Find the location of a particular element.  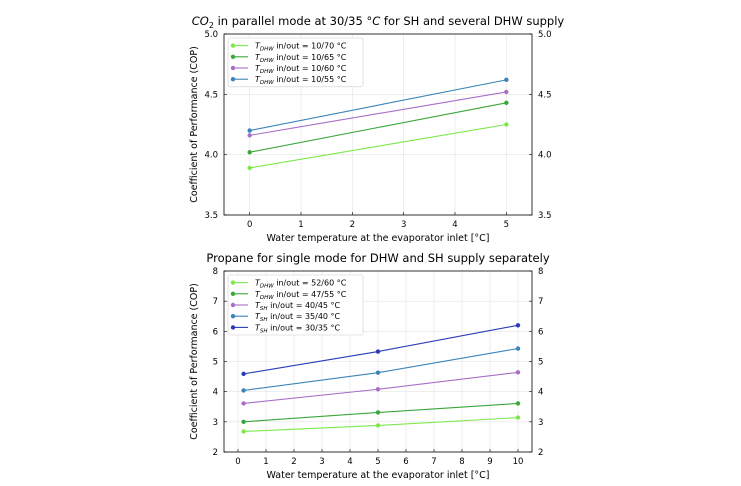

y-tick-label-left: 4 is located at coordinates (215, 393).